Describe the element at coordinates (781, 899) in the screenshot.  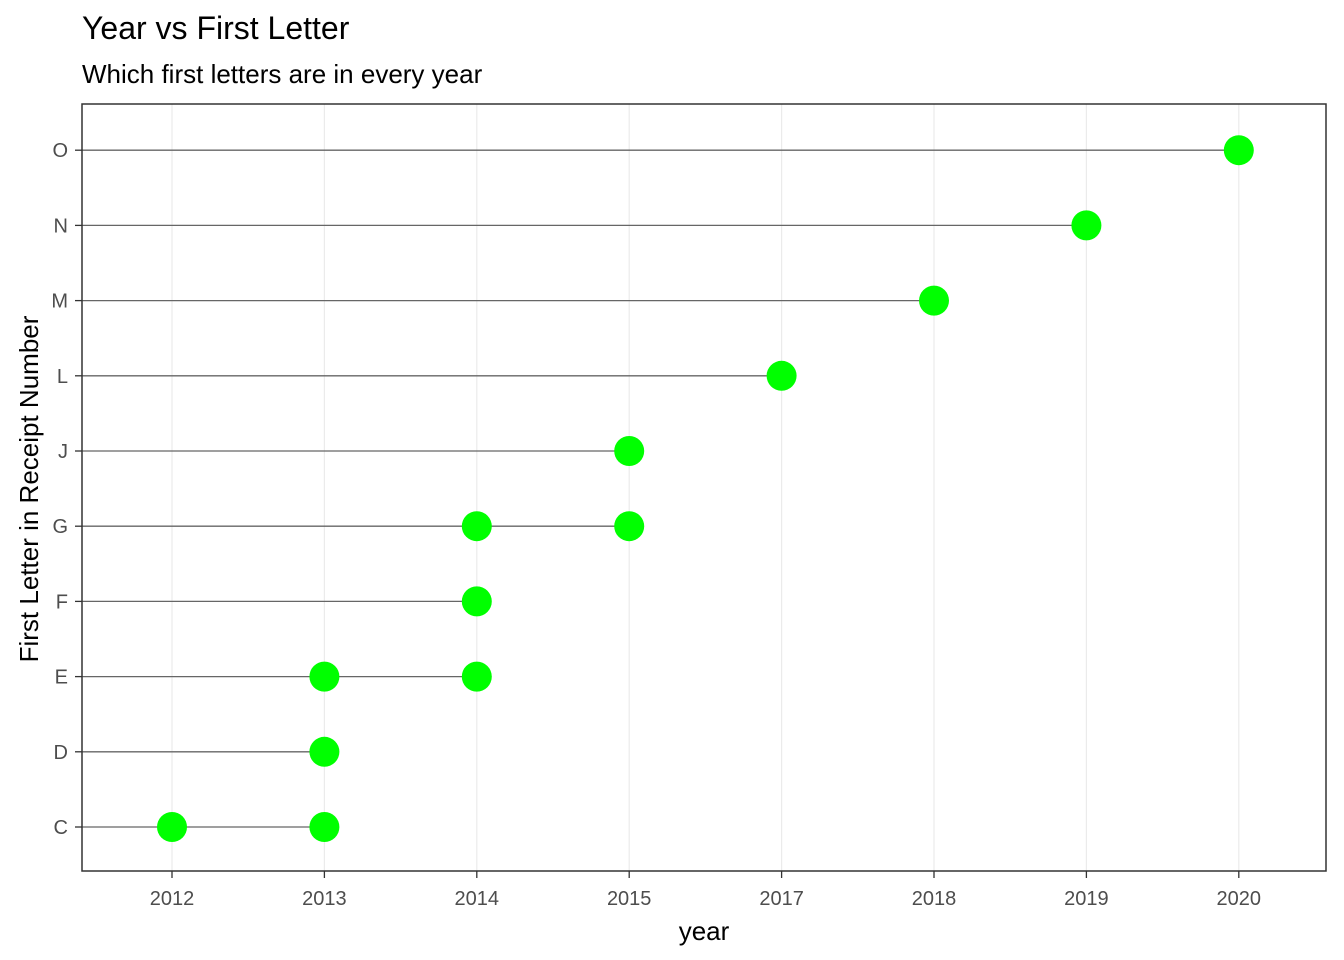
I see `x-tick-label: 2017` at that location.